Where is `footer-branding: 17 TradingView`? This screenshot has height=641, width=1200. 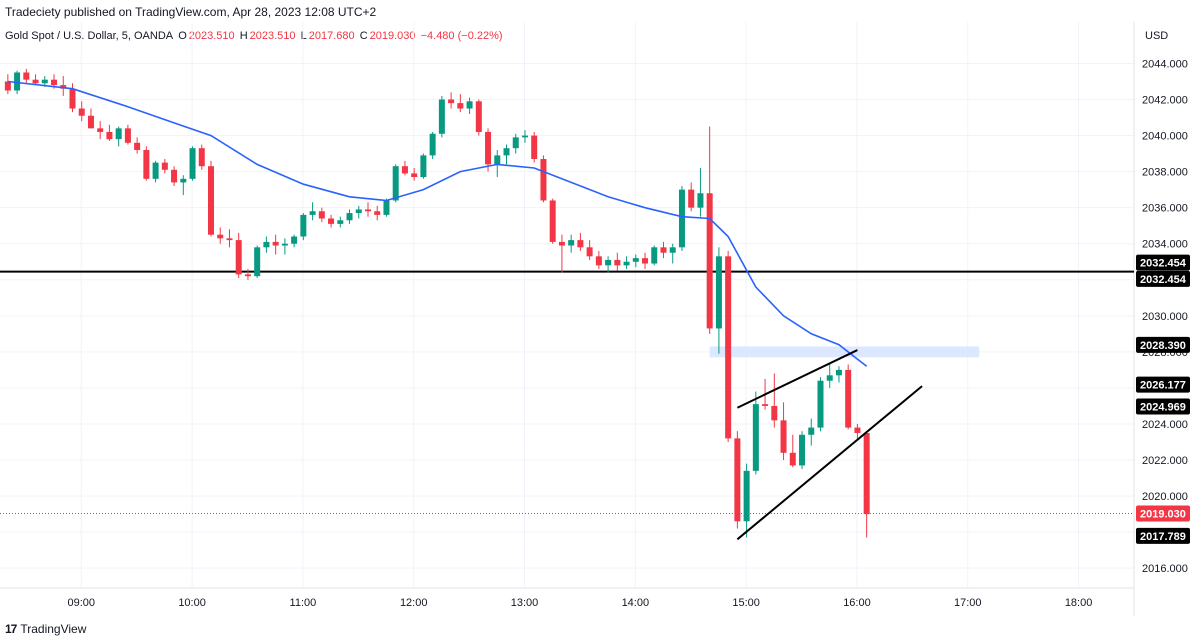 footer-branding: 17 TradingView is located at coordinates (45, 629).